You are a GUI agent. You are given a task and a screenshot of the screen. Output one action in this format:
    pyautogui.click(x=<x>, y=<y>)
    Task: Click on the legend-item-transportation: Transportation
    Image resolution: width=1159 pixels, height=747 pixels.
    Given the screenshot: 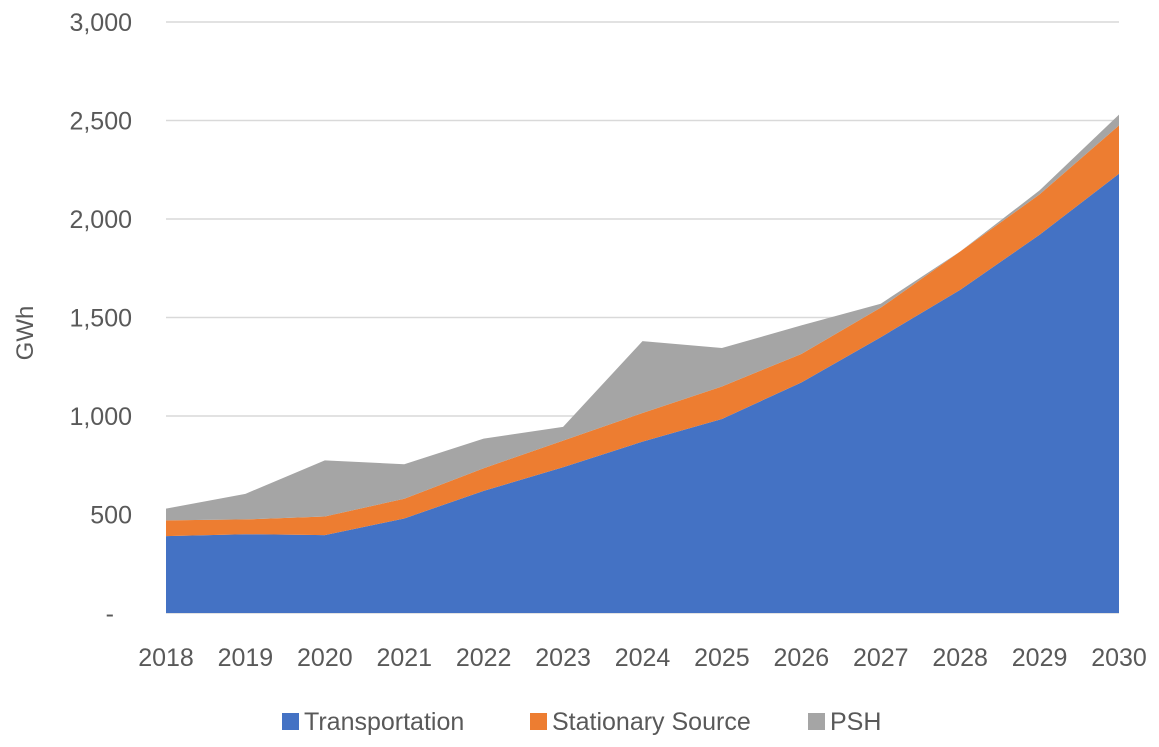 What is the action you would take?
    pyautogui.click(x=373, y=722)
    